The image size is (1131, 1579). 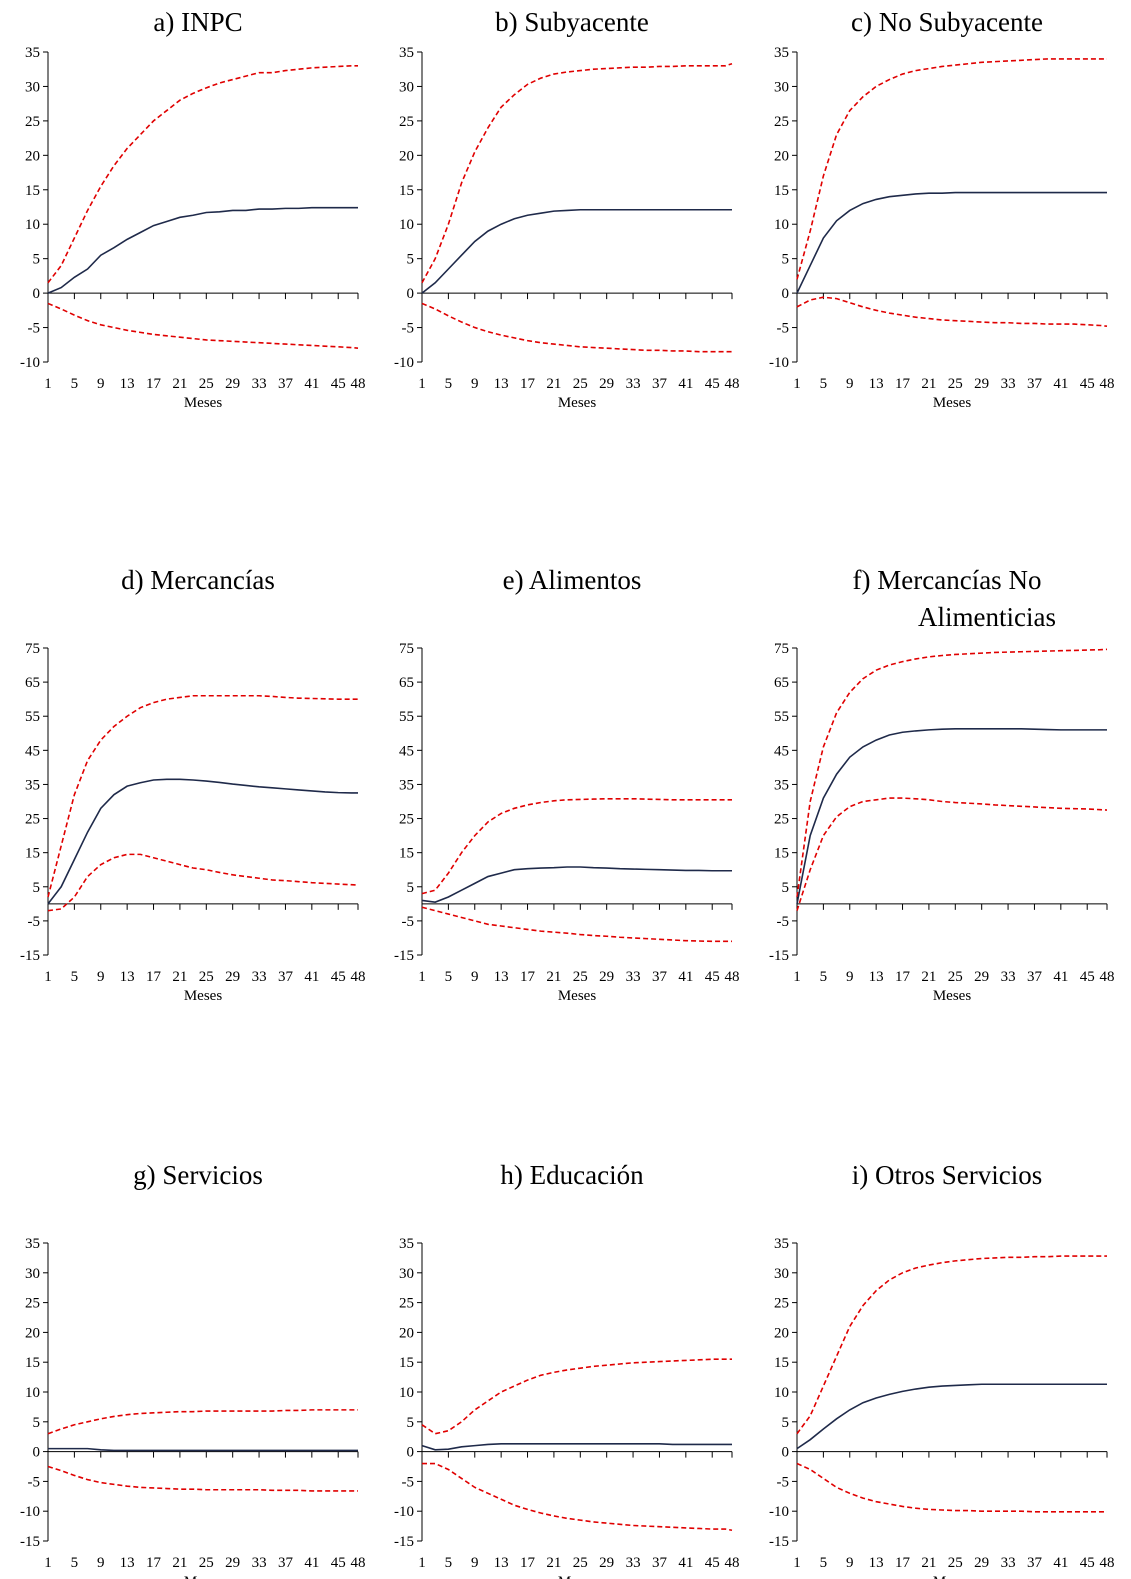 I want to click on x-axis-label: Meses, so click(x=577, y=996).